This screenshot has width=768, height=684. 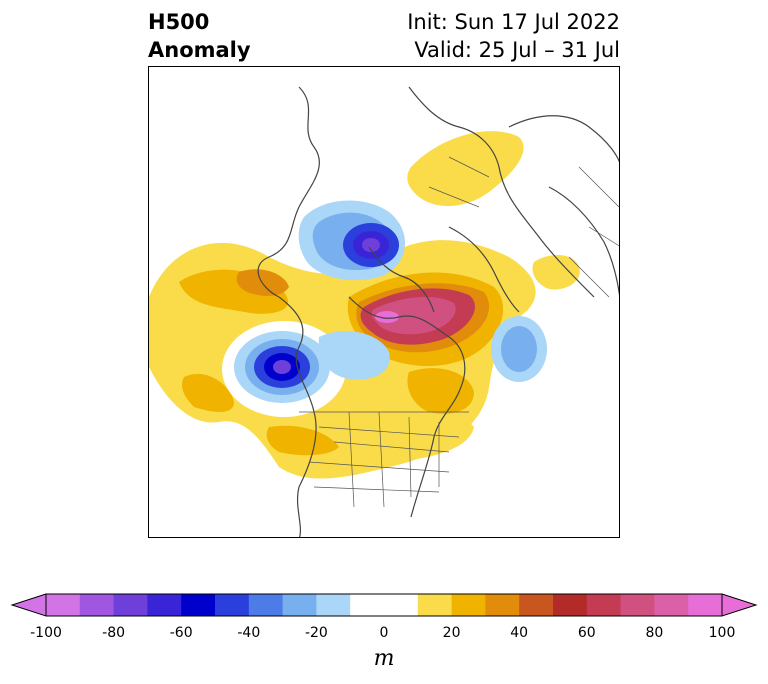 I want to click on colorbar-tick-label: 20, so click(x=451, y=633).